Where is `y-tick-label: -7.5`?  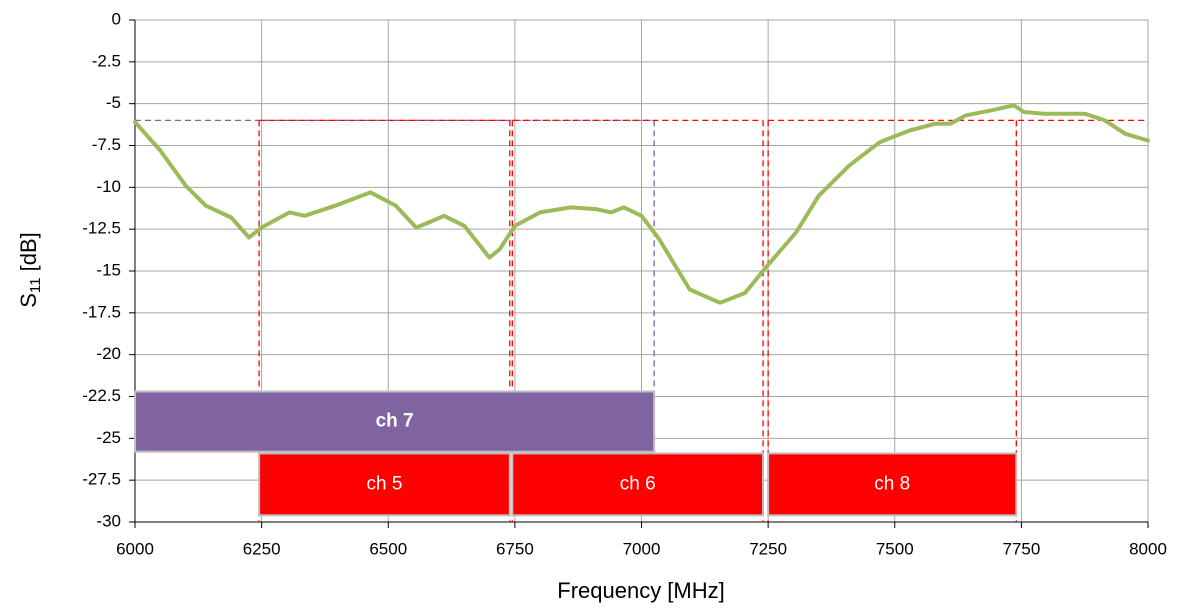 y-tick-label: -7.5 is located at coordinates (106, 144).